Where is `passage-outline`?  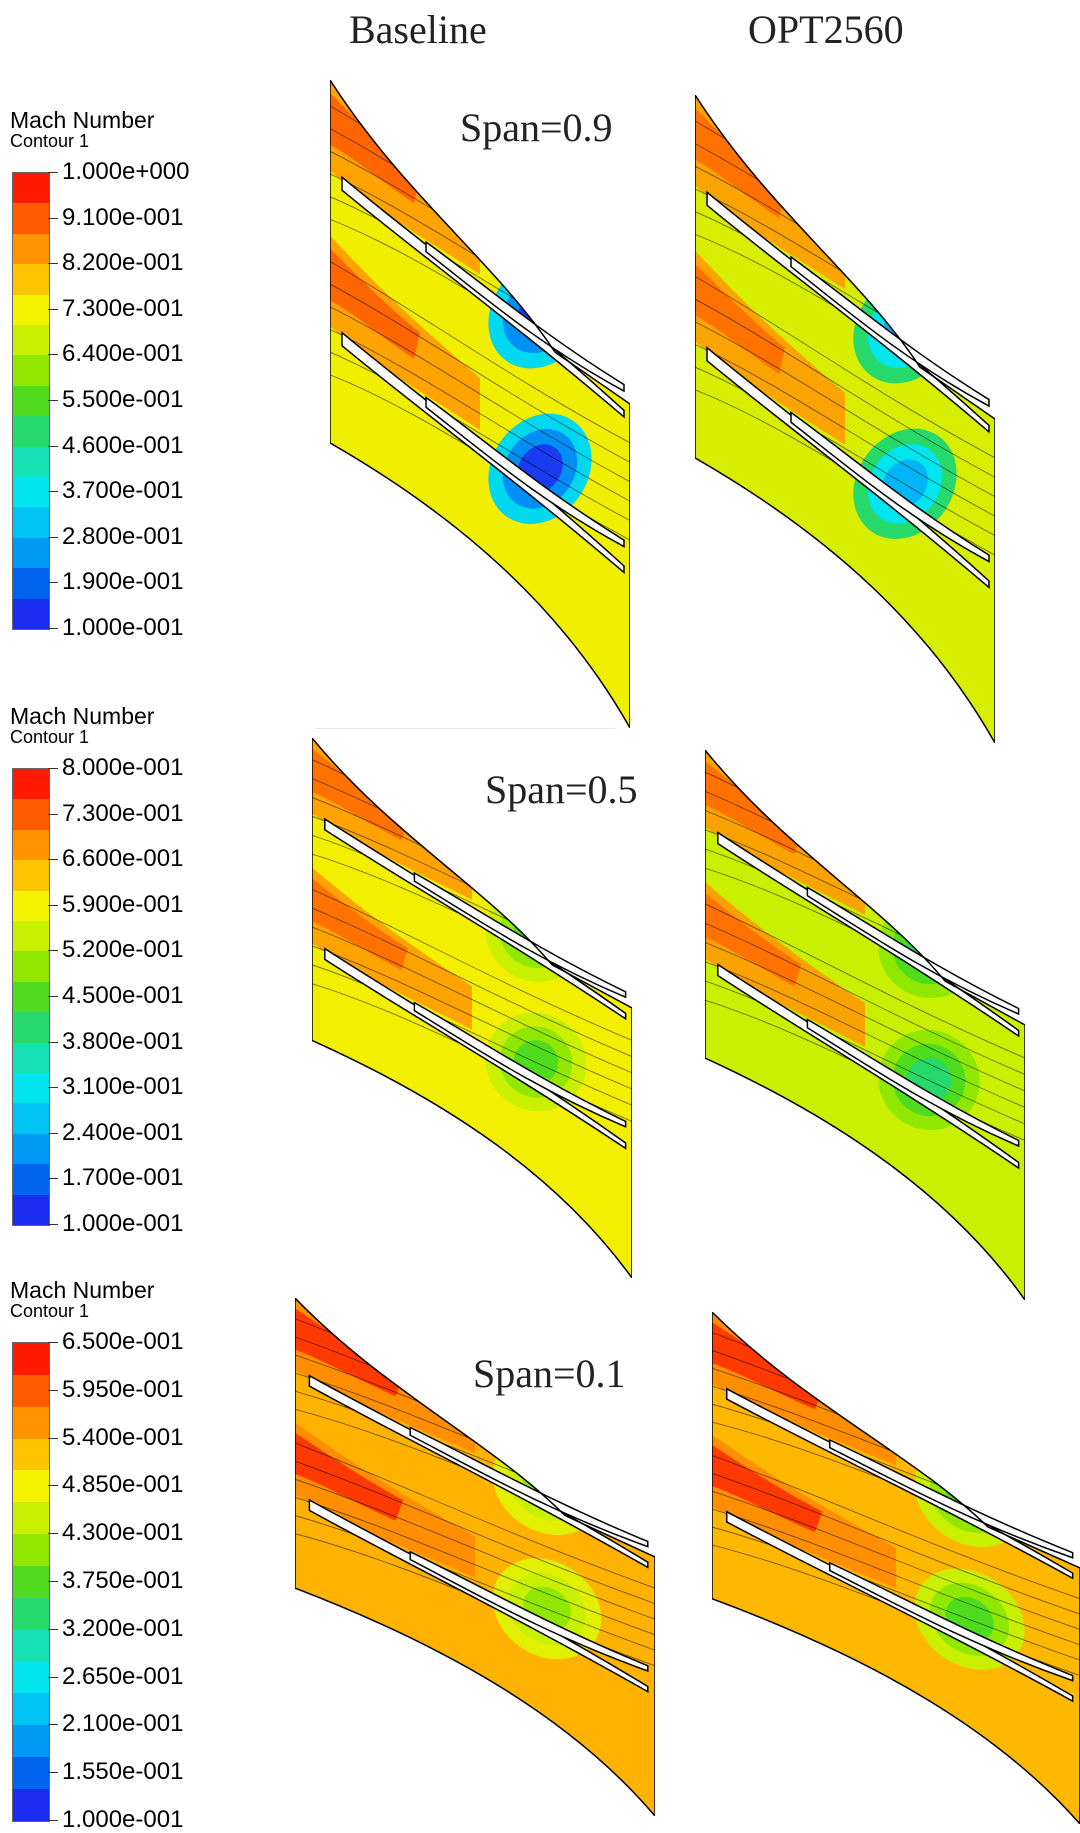 passage-outline is located at coordinates (472, 1008).